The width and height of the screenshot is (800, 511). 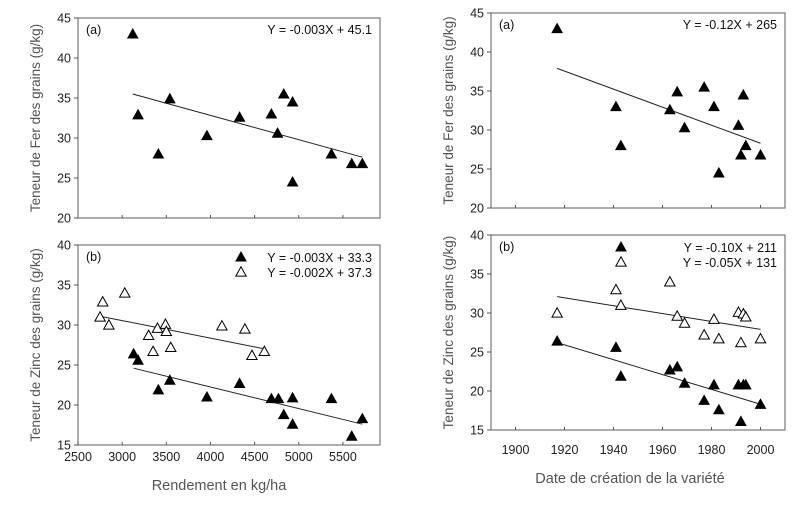 I want to click on x-tick-label: 1960, so click(x=663, y=450).